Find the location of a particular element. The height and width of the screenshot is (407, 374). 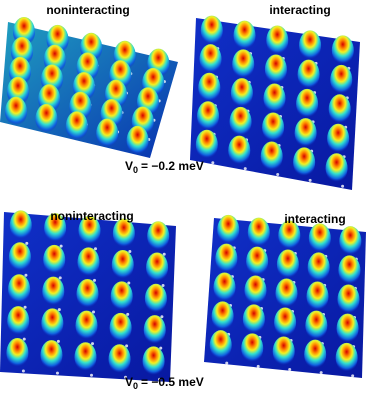

potential-label: V0 = −0.2 meV is located at coordinates (164, 167).